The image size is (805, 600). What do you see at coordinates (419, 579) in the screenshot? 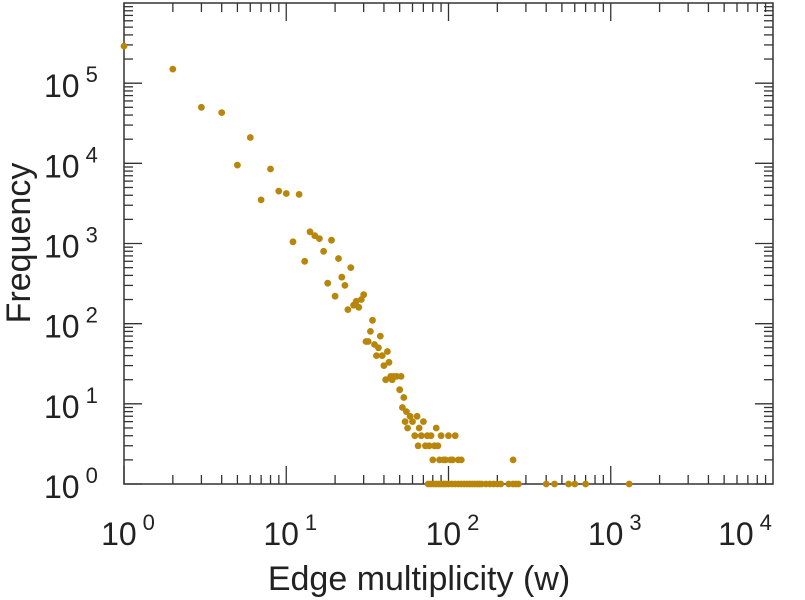
I see `x-axis-label: Edge multiplicity (w)` at bounding box center [419, 579].